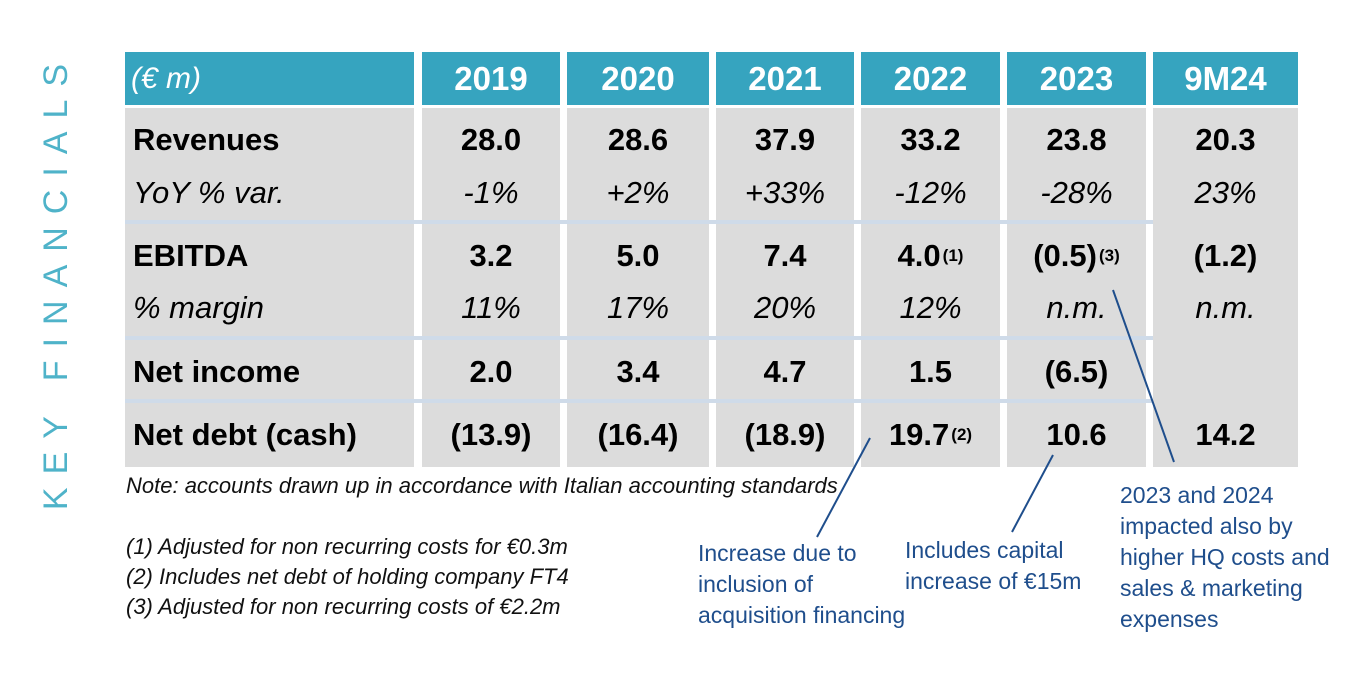 The height and width of the screenshot is (693, 1359). What do you see at coordinates (1169, 619) in the screenshot?
I see `annotation-line: expenses` at bounding box center [1169, 619].